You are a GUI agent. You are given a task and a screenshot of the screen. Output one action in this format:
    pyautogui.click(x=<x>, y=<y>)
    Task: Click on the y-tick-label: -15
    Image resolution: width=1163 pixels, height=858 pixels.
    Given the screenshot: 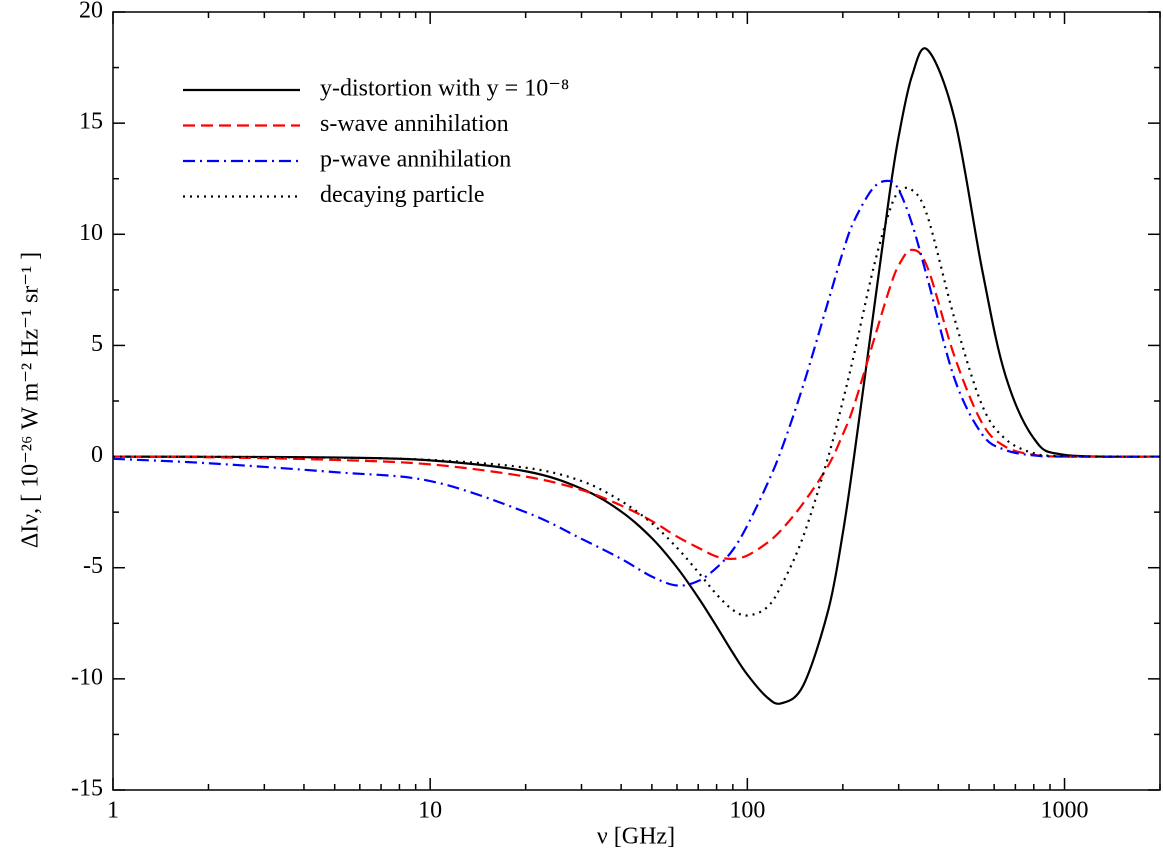 What is the action you would take?
    pyautogui.click(x=87, y=789)
    